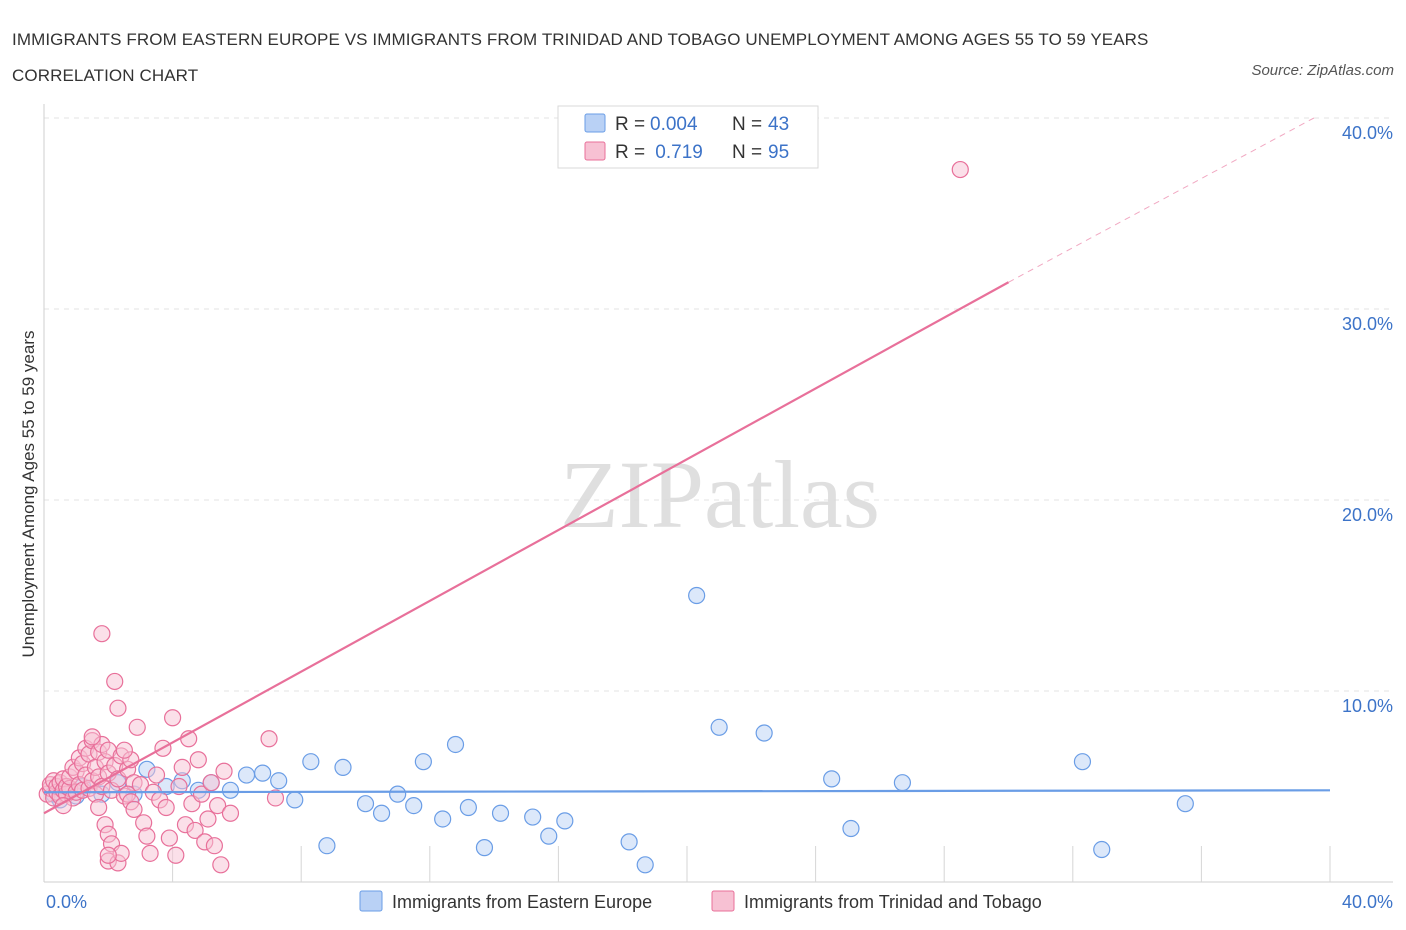  Describe the element at coordinates (1367, 902) in the screenshot. I see `x-tick-label-max: 40.0%` at that location.